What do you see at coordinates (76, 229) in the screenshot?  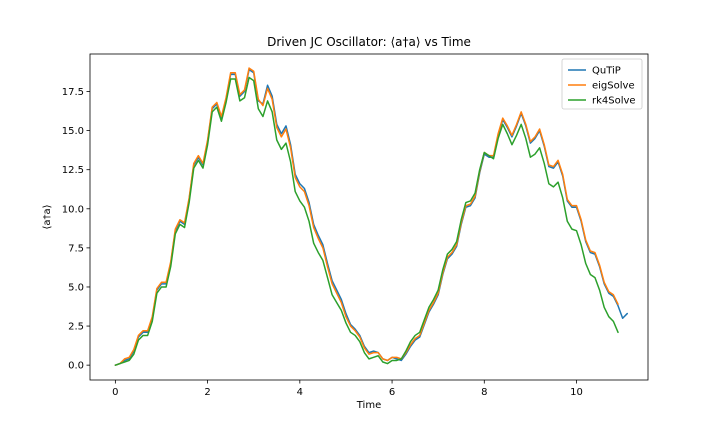 I see `y-axis-ticks: 0.0 2.5 5.0 7.5 10.0 12.5 15.0 17.5` at bounding box center [76, 229].